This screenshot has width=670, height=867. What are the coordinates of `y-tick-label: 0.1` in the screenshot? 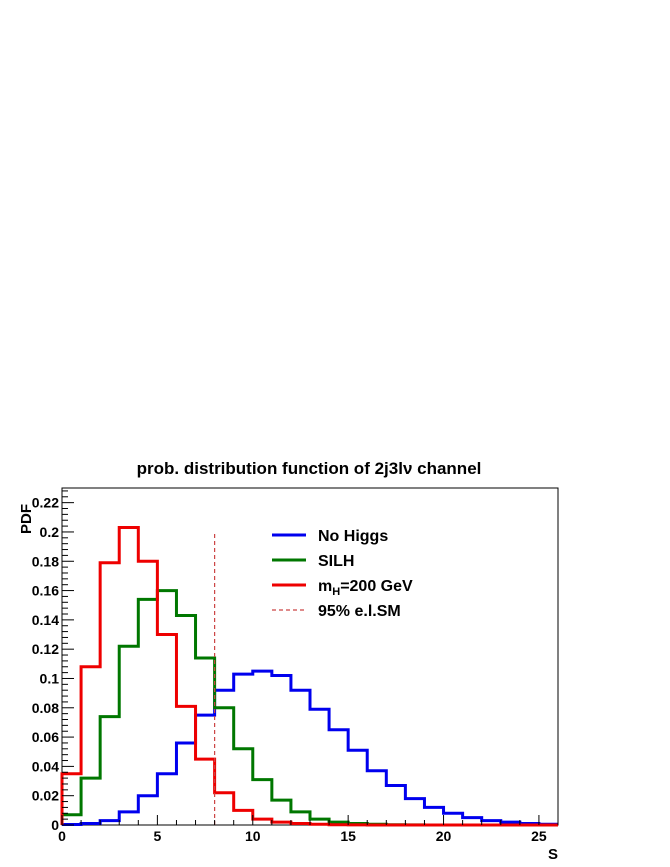 It's located at (50, 678).